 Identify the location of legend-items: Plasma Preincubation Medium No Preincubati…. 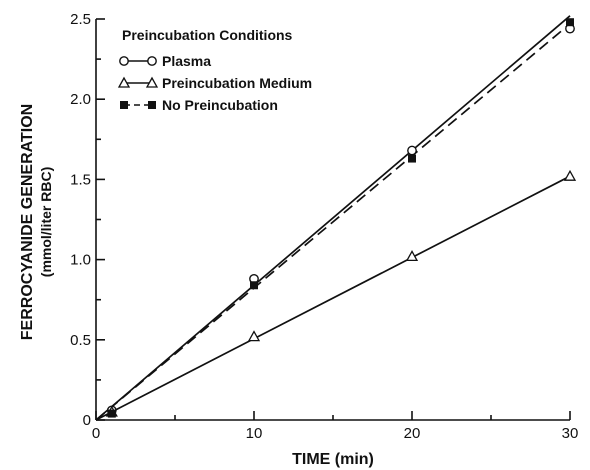
(214, 83).